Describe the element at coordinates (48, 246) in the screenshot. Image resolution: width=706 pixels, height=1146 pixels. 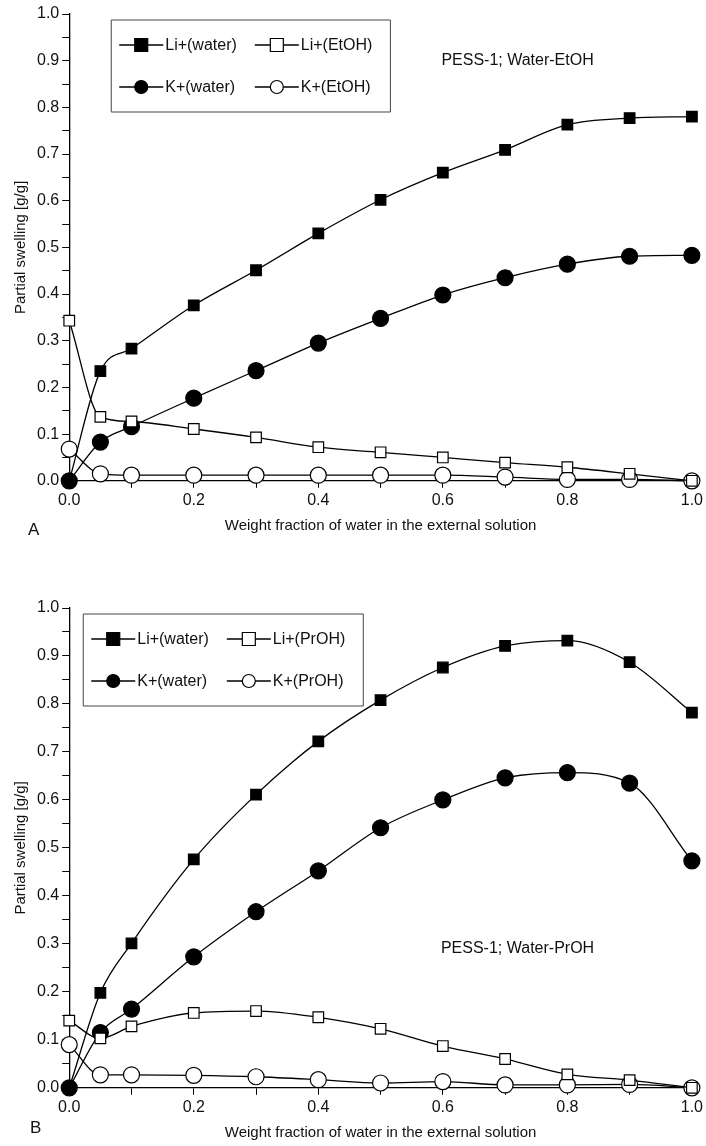
I see `y-tick-label: 0.5` at that location.